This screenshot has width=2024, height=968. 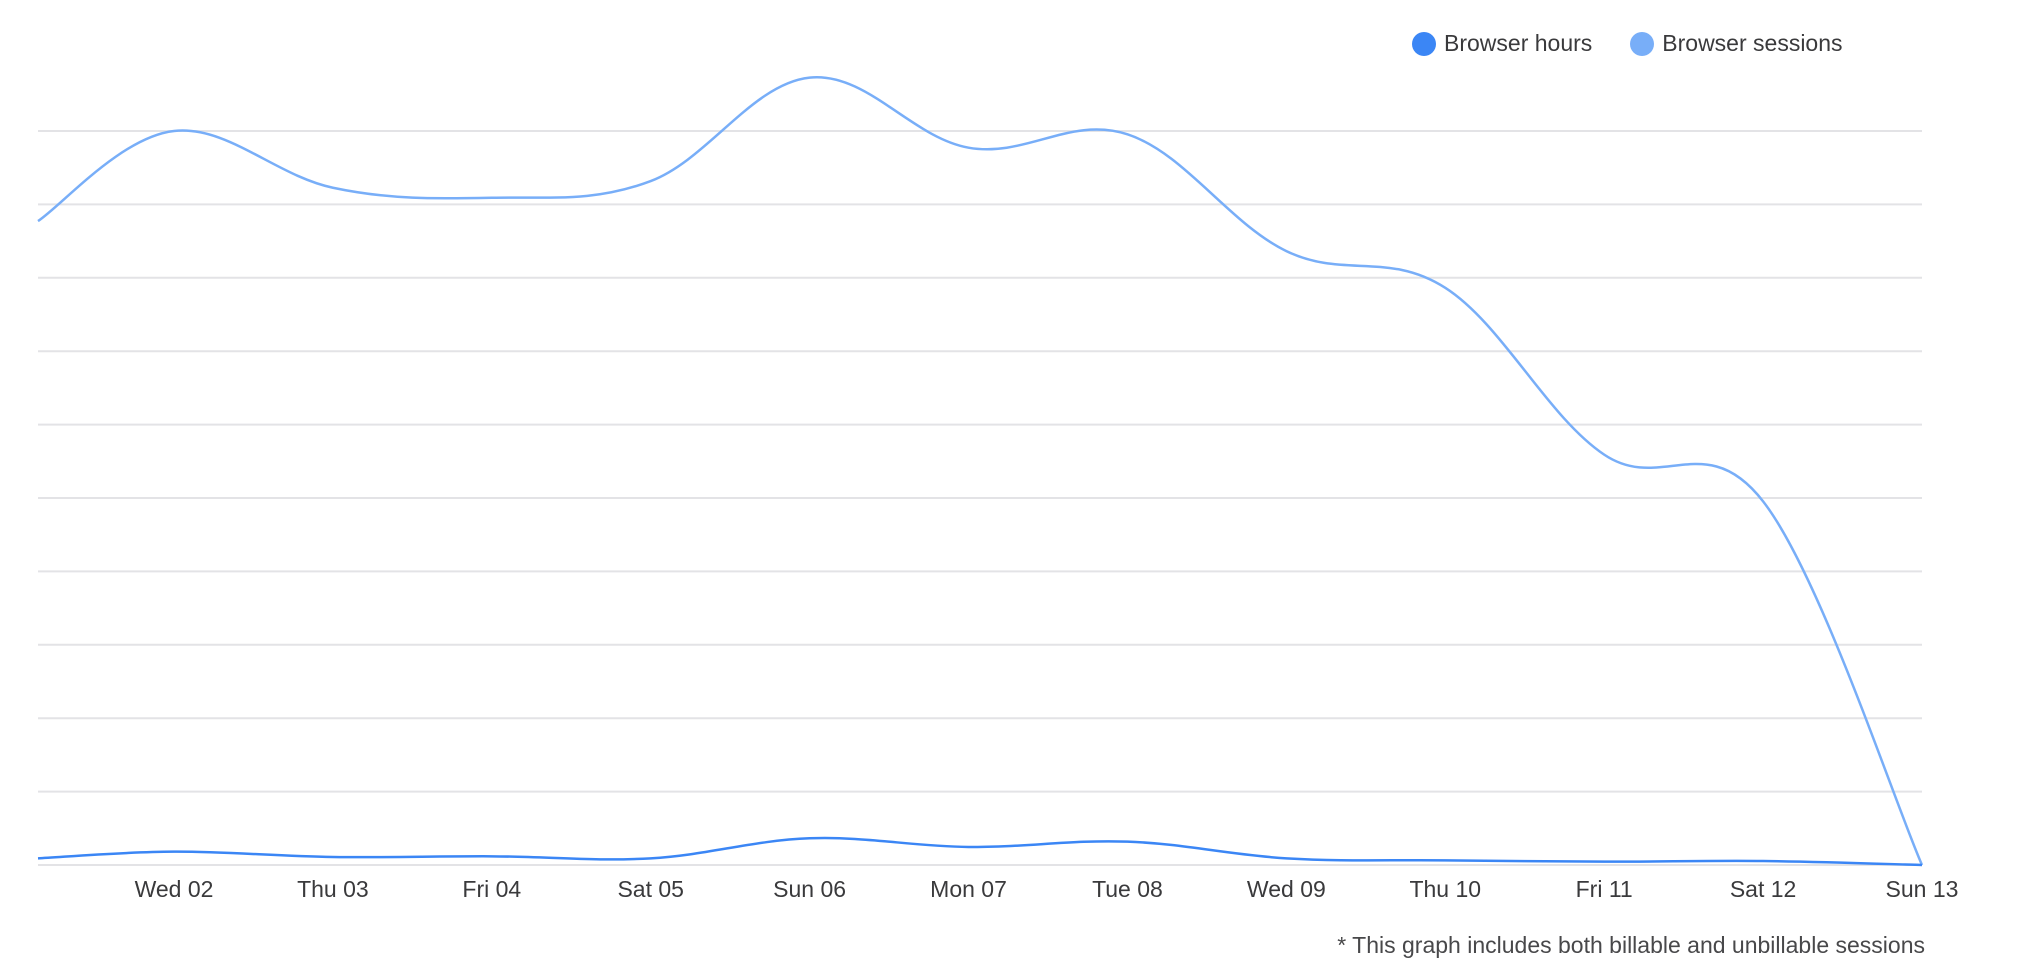 I want to click on x-tick-label: Fri 04, so click(x=491, y=889).